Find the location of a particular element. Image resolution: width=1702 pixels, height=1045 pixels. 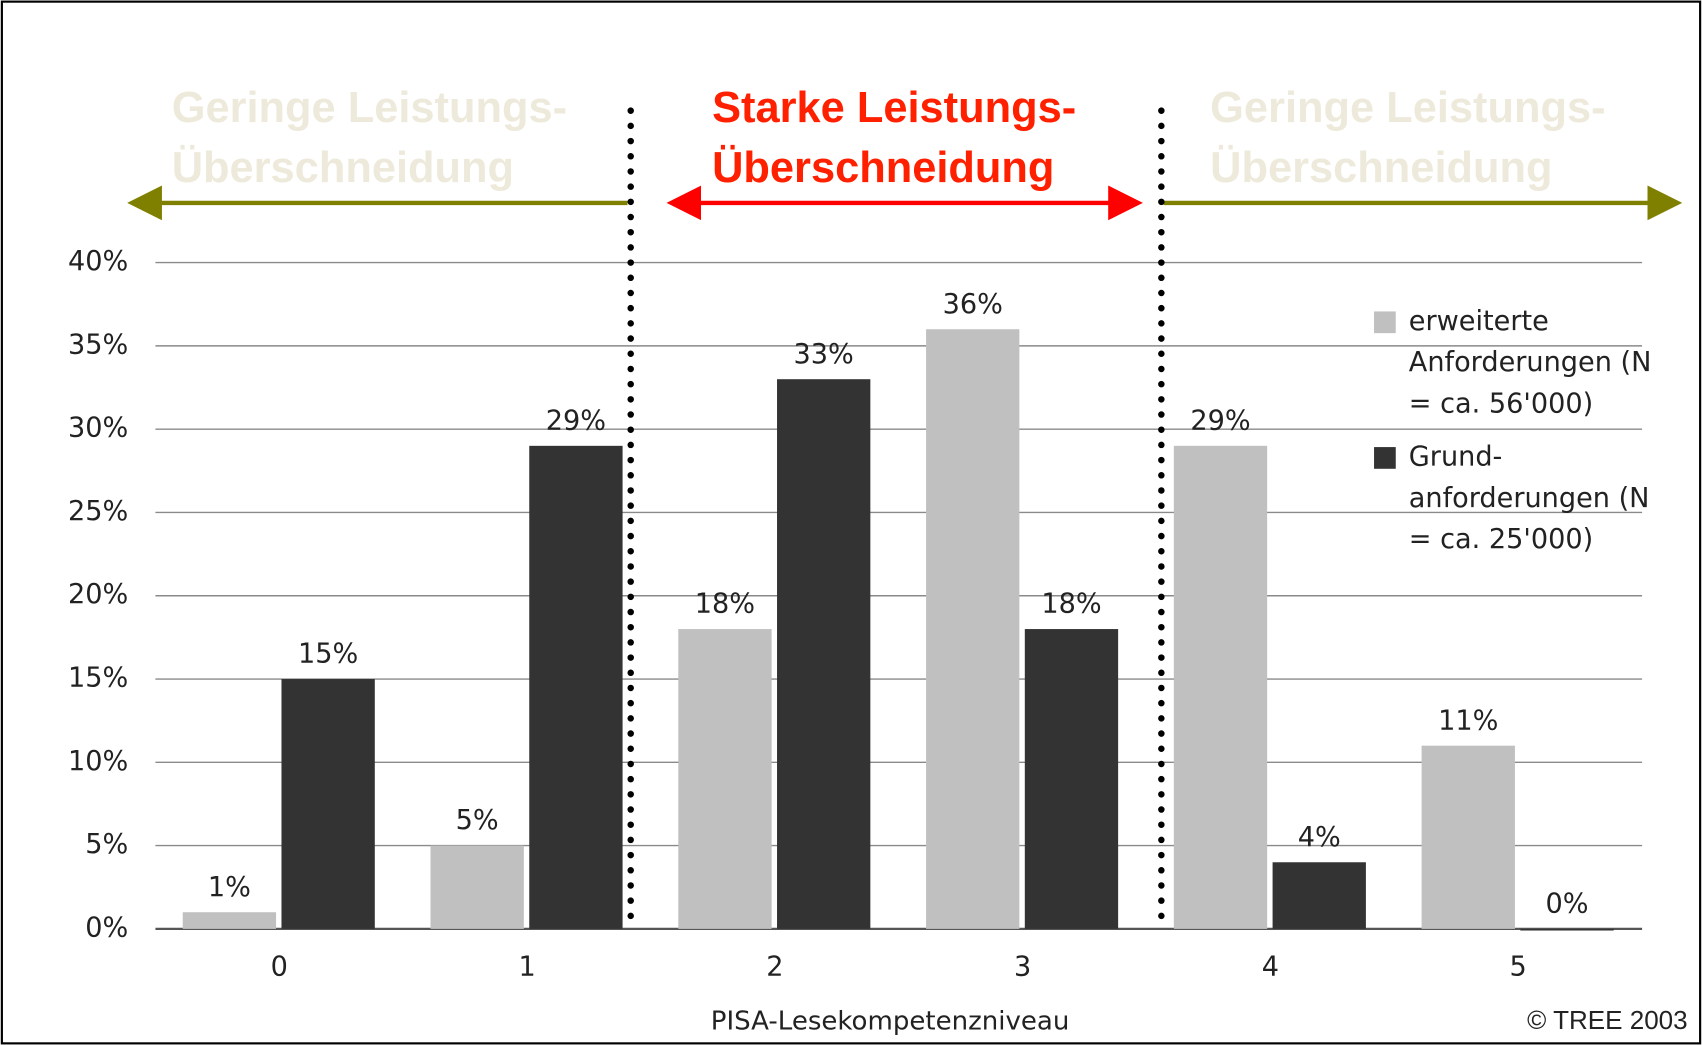

x-tick-label: 0 is located at coordinates (279, 966).